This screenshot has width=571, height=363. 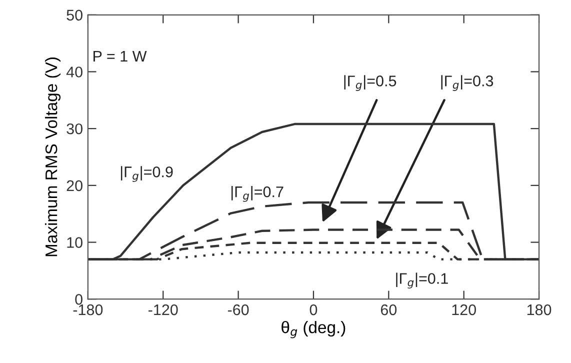 What do you see at coordinates (464, 310) in the screenshot?
I see `x-tick-label: 120` at bounding box center [464, 310].